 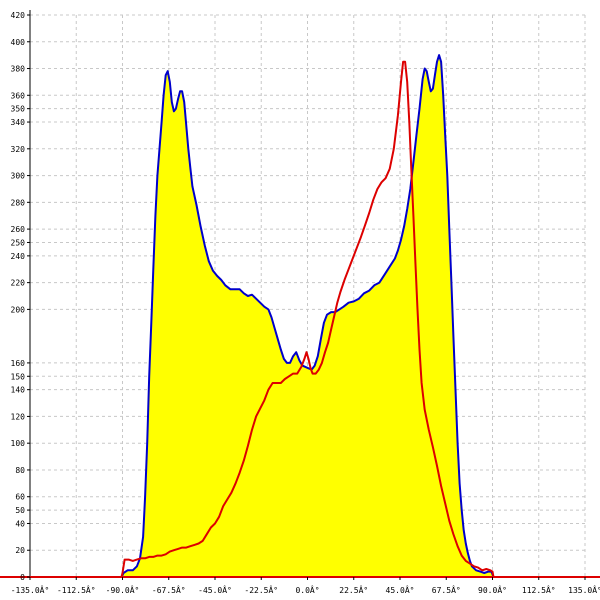 I want to click on x-tick-label: 0.0Â°, so click(x=307, y=589).